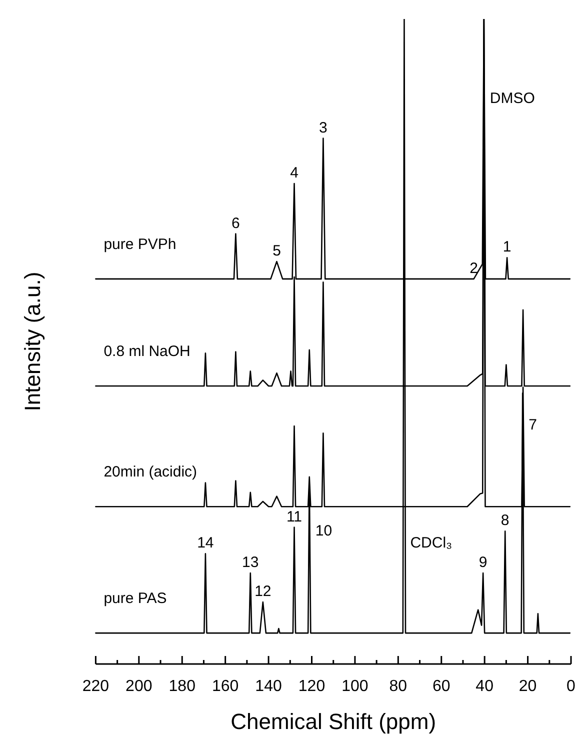  Describe the element at coordinates (532, 425) in the screenshot. I see `annotation: 7` at that location.